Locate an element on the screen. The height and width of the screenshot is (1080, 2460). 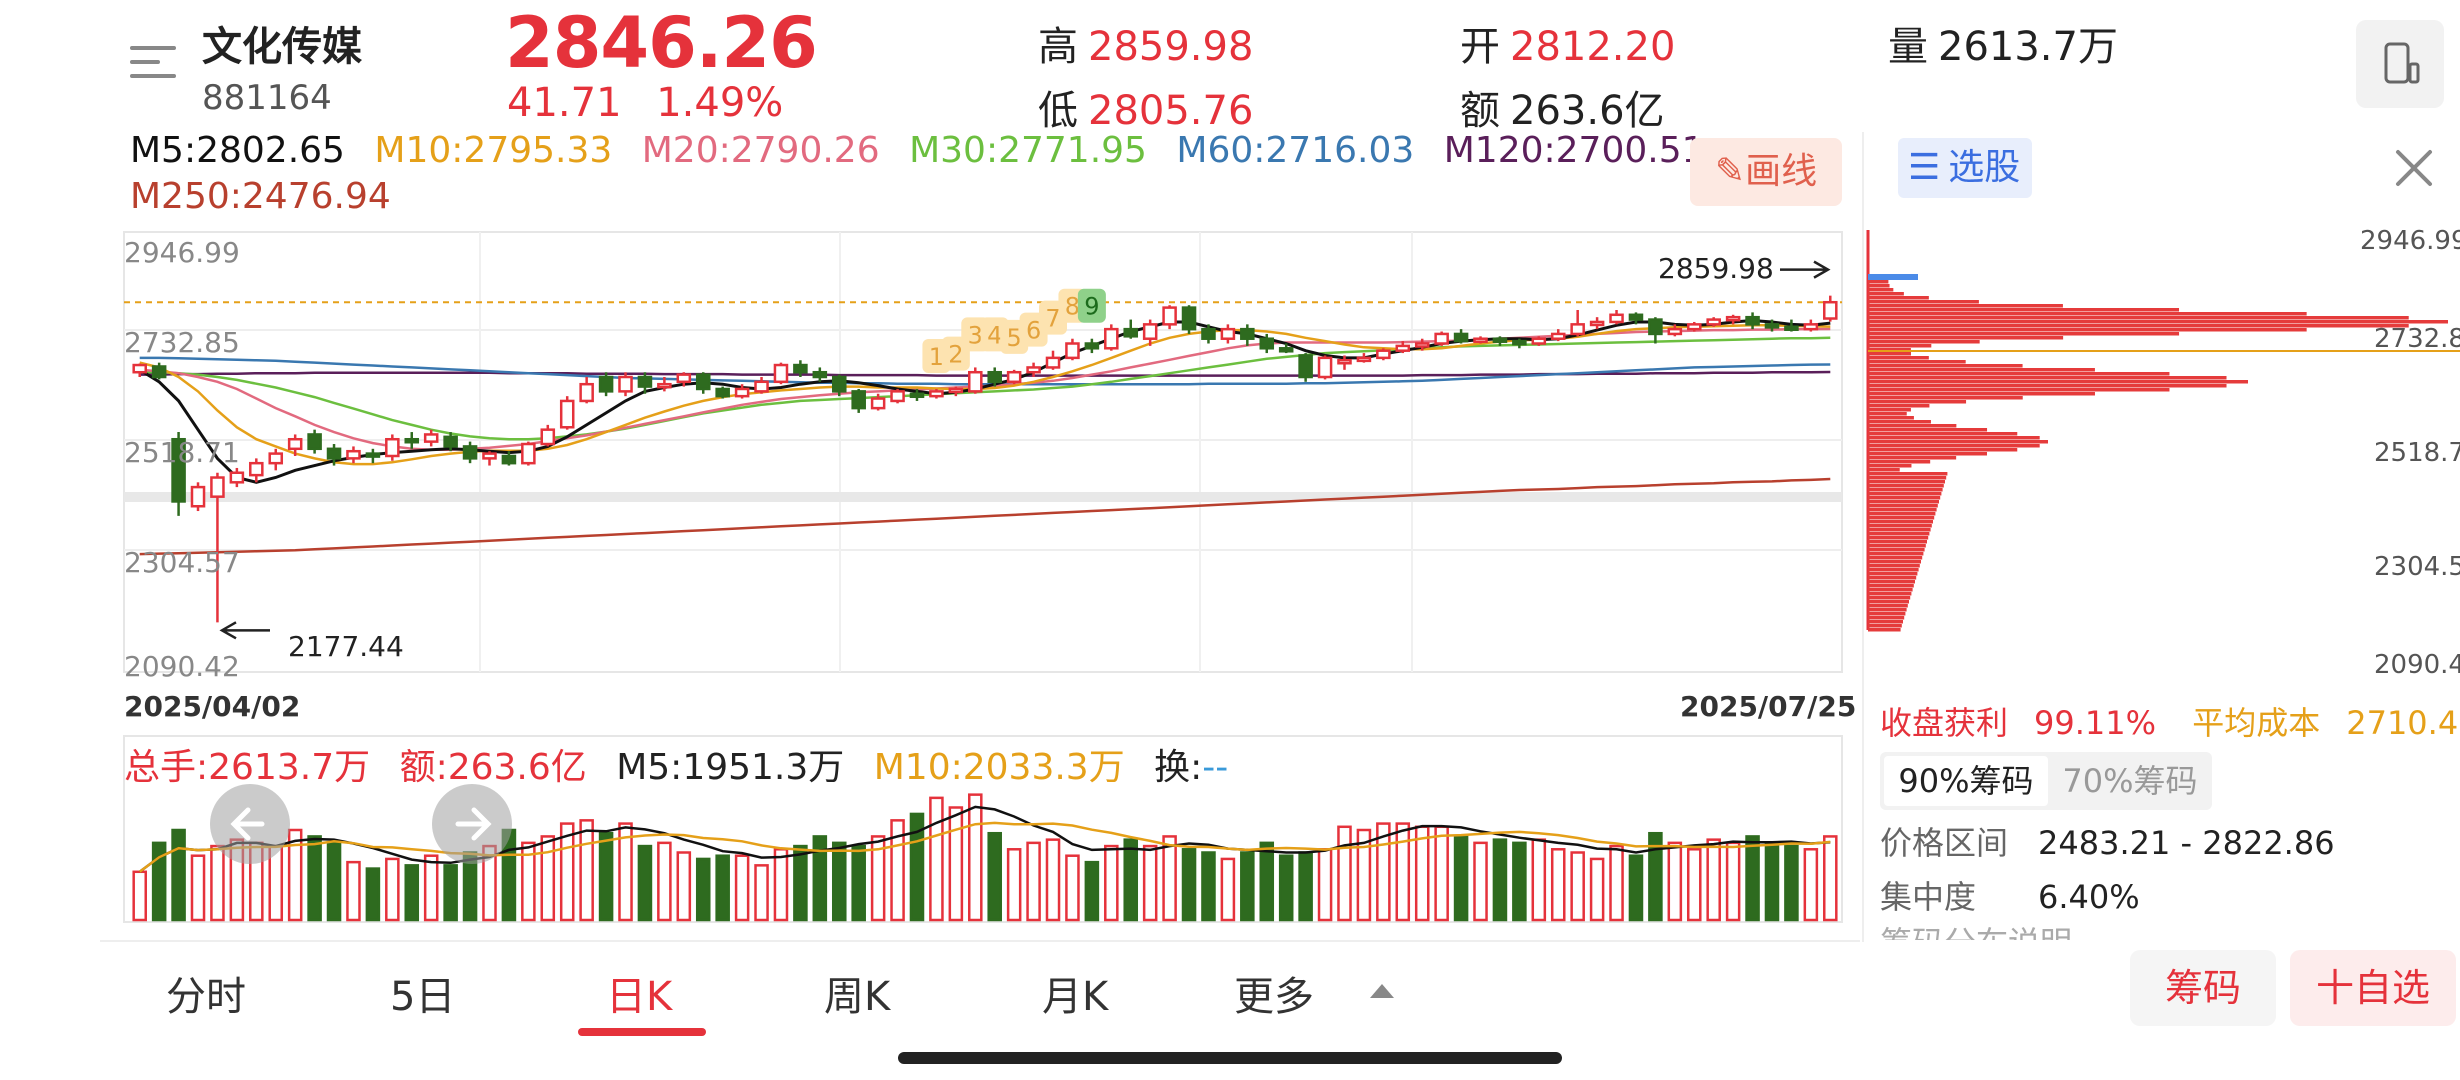
ma60-label: M60:2716.03 is located at coordinates (1295, 150).